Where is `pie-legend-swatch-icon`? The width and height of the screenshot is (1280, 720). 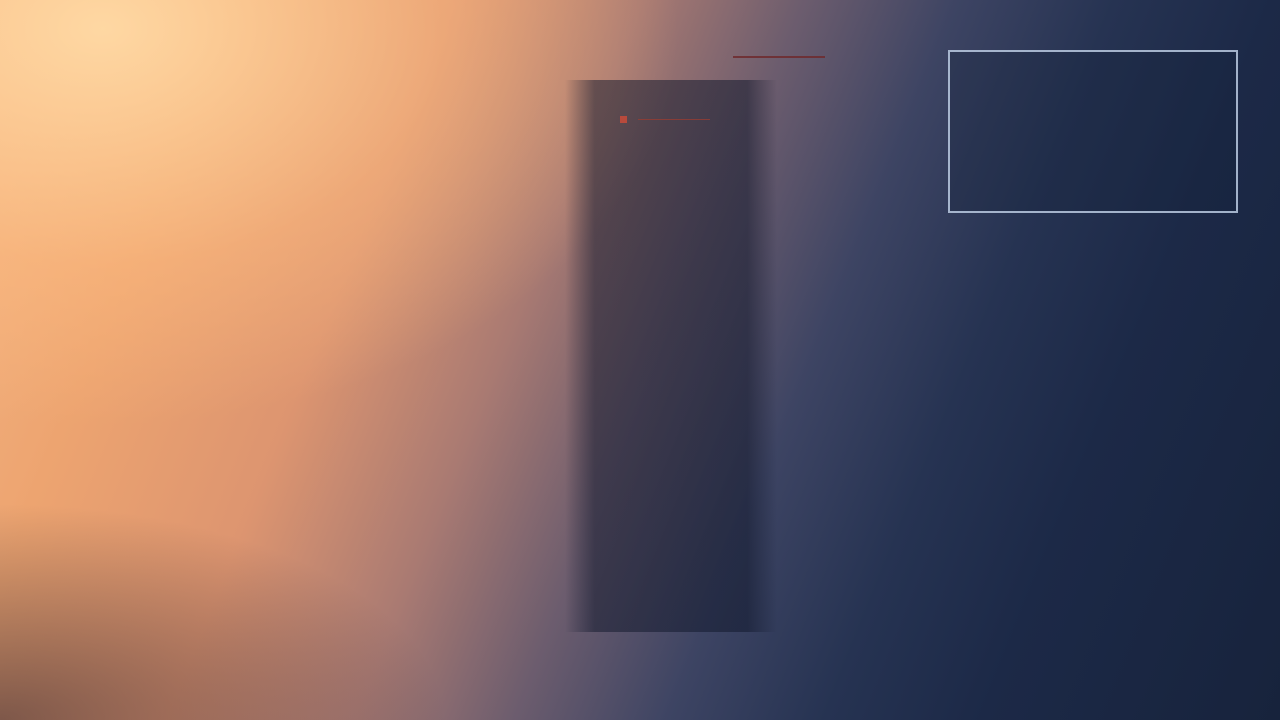 pie-legend-swatch-icon is located at coordinates (623, 119).